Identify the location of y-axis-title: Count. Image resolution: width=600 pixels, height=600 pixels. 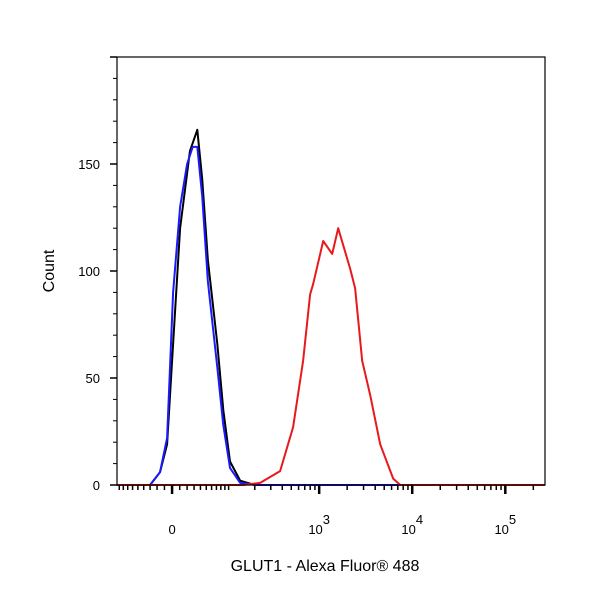
(49, 270).